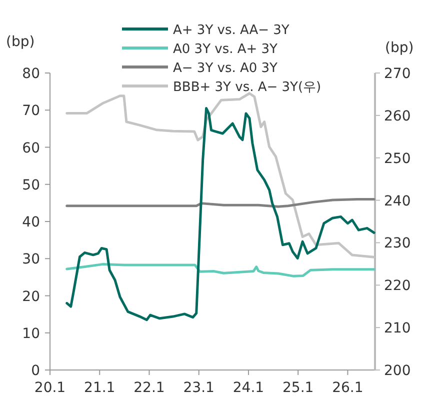  I want to click on x-tick-label: 26.1, so click(348, 388).